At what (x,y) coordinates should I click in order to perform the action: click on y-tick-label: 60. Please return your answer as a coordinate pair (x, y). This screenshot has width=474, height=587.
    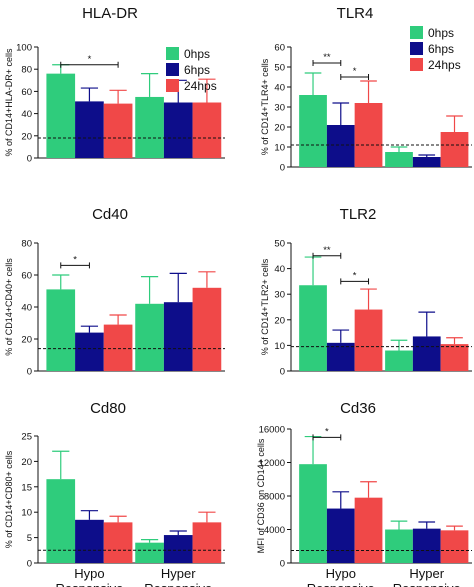
    Looking at the image, I should click on (26, 92).